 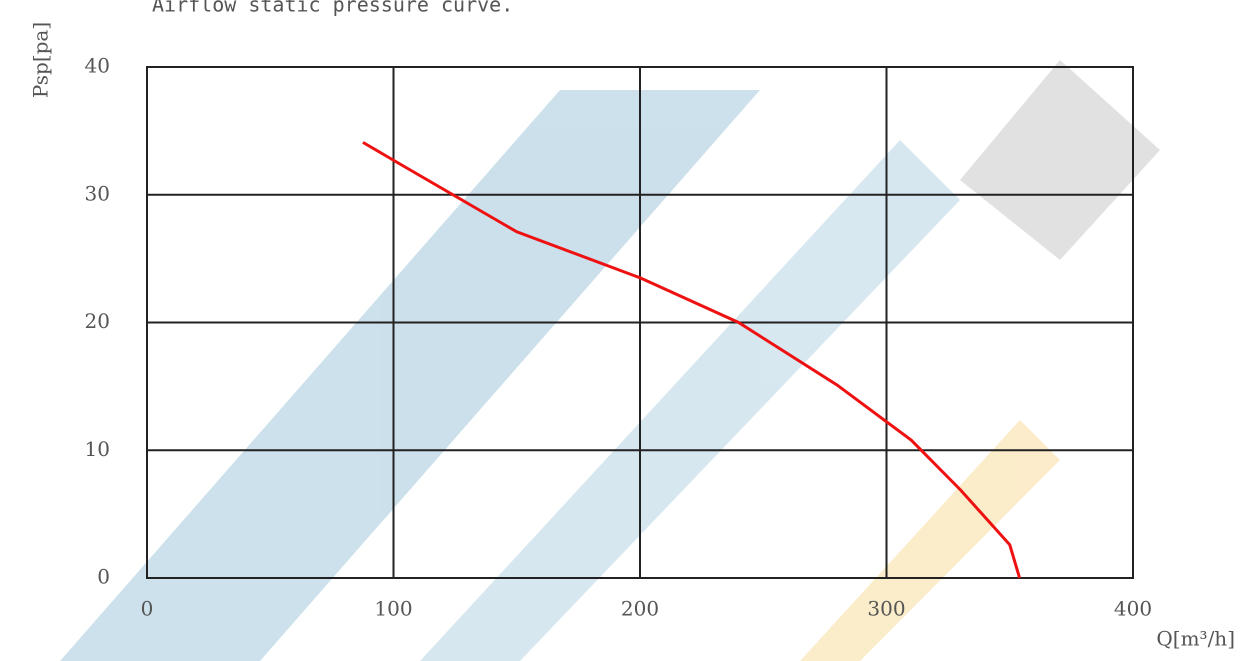 What do you see at coordinates (640, 609) in the screenshot?
I see `x-tick-label: 200` at bounding box center [640, 609].